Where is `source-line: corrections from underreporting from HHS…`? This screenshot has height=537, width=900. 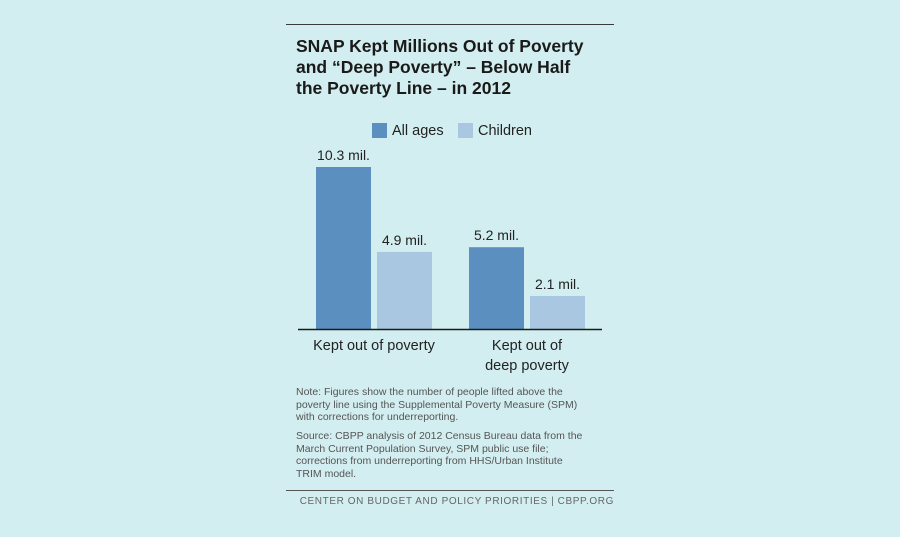 source-line: corrections from underreporting from HHS… is located at coordinates (429, 461).